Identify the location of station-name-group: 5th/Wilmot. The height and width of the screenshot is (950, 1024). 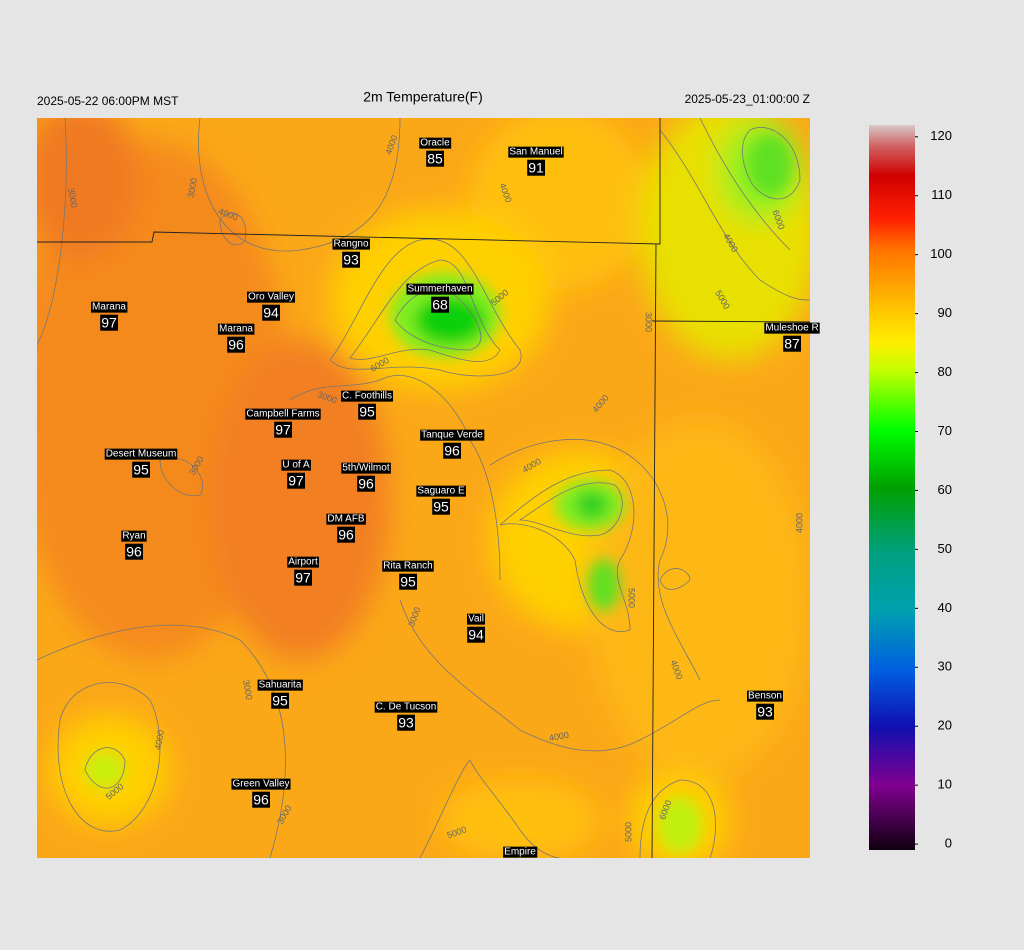
(366, 468).